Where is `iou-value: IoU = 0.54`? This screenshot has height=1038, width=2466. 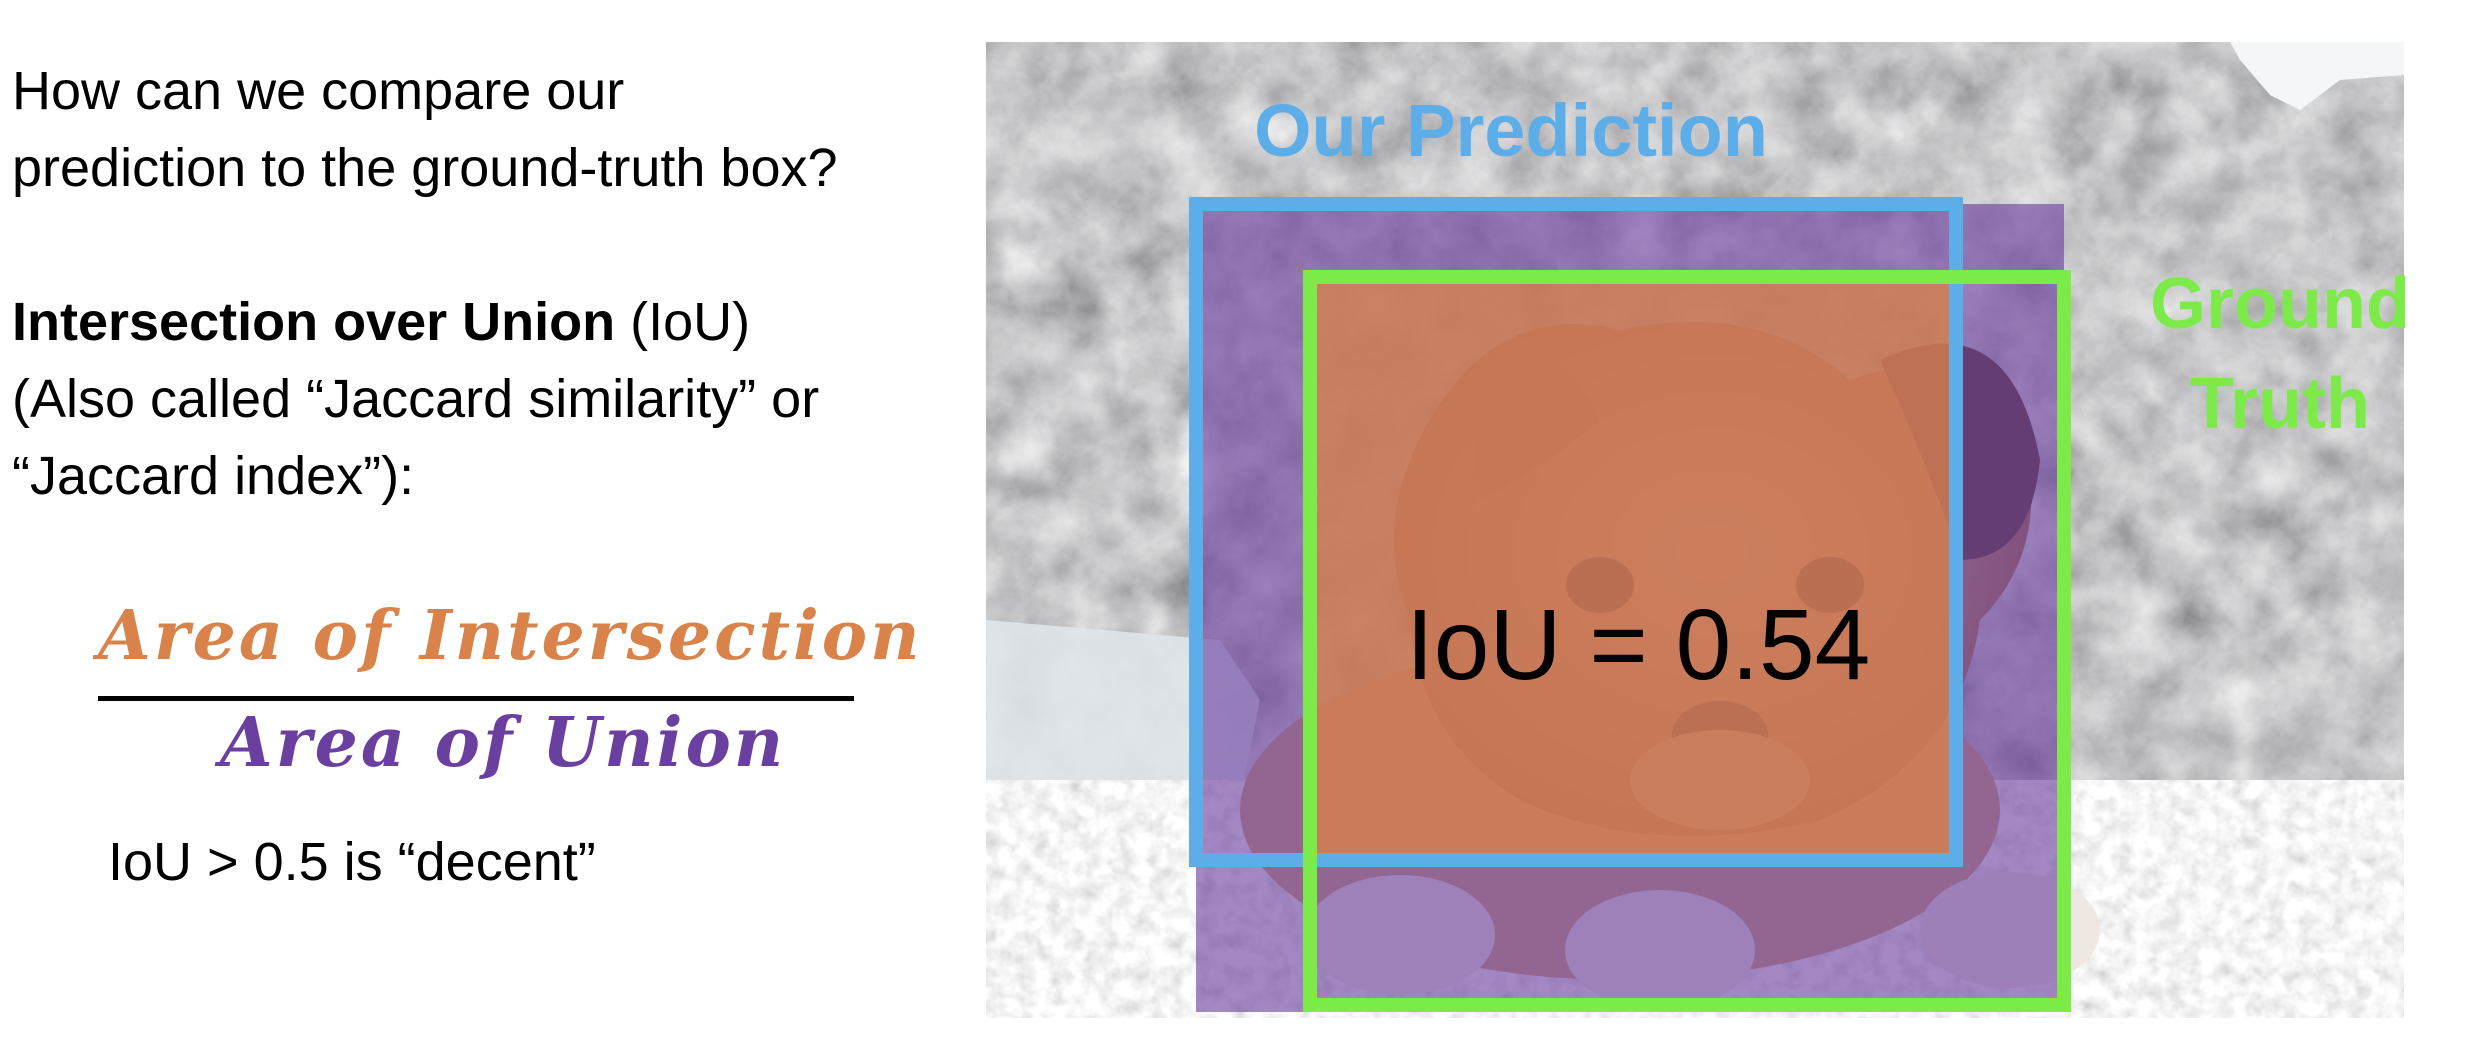
iou-value: IoU = 0.54 is located at coordinates (1638, 645).